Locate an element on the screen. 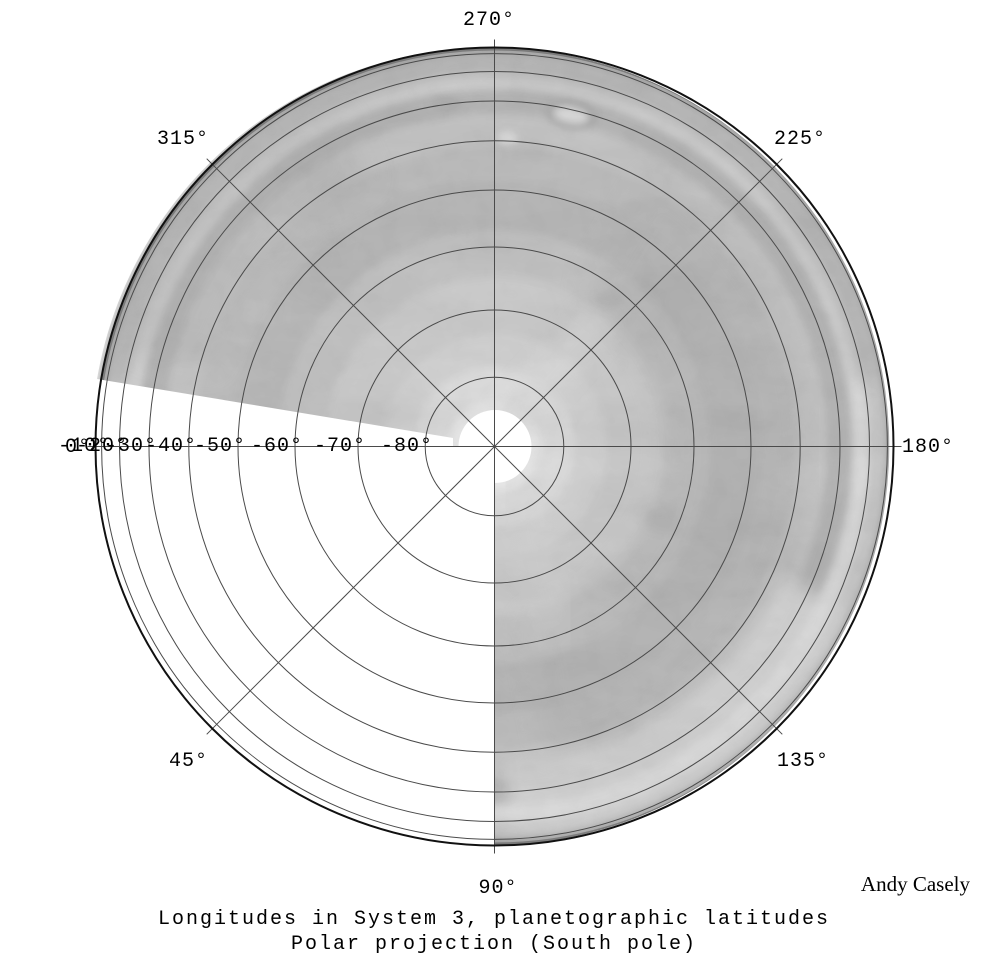 This screenshot has height=970, width=988. latitude-label--80: -80° is located at coordinates (407, 446).